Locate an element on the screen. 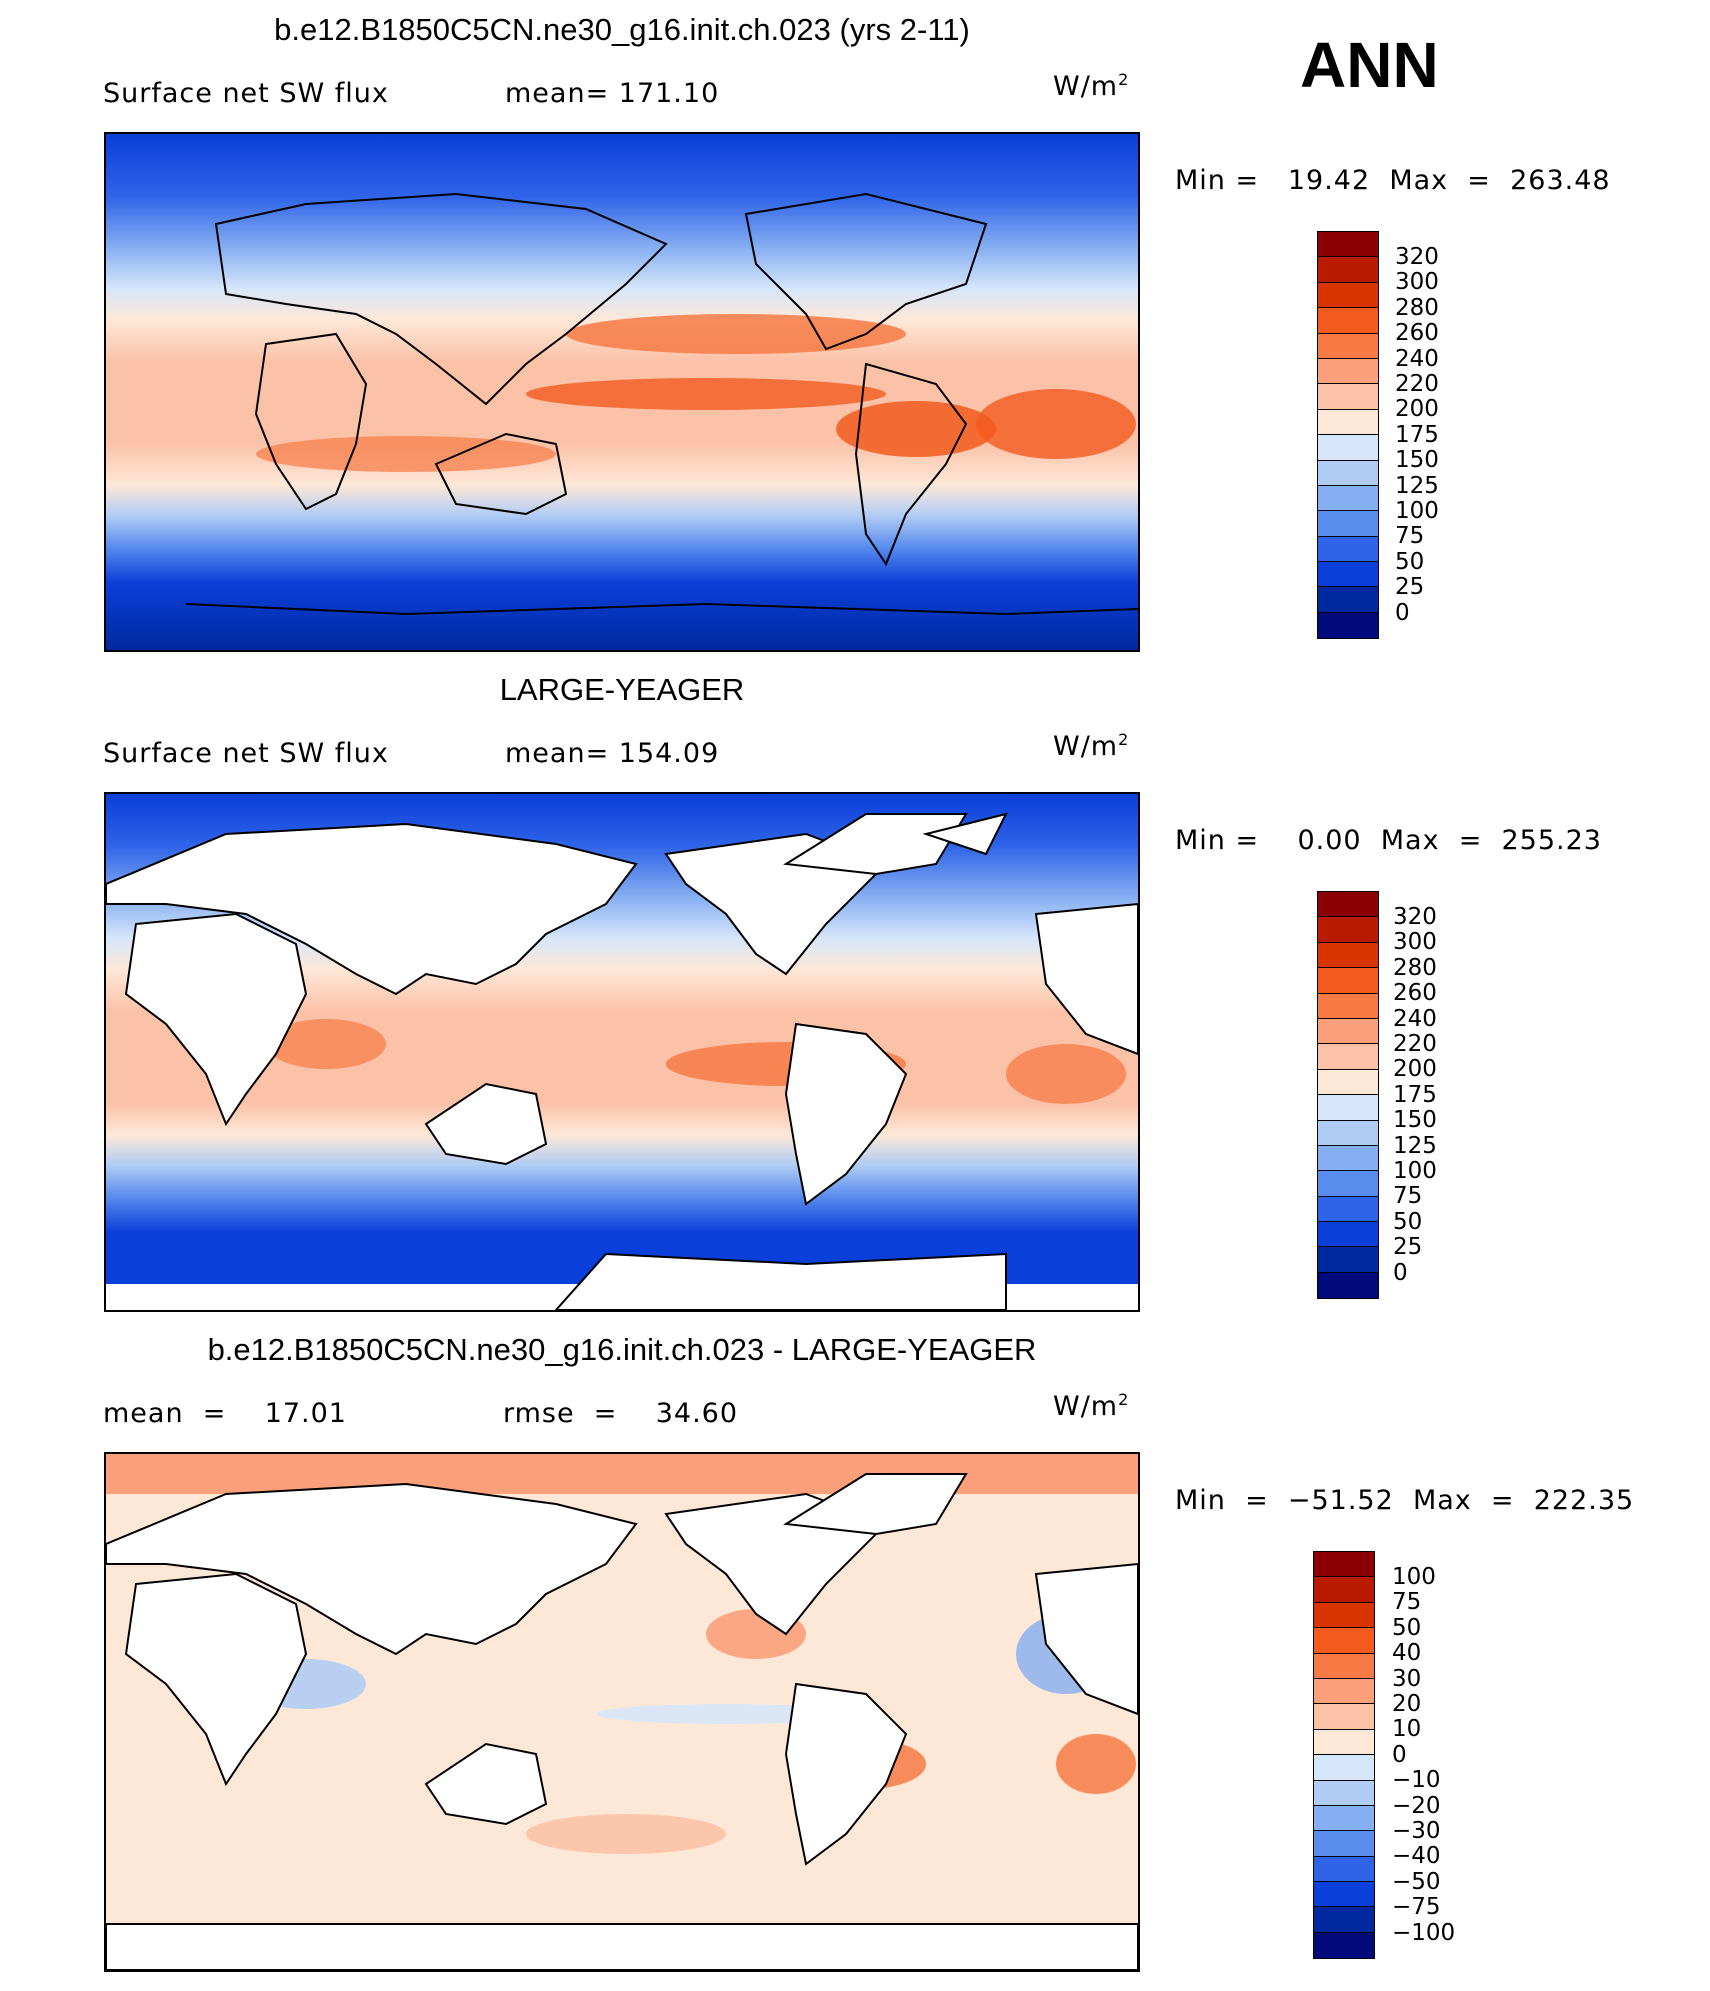  tick-label: −50 is located at coordinates (1416, 1881).